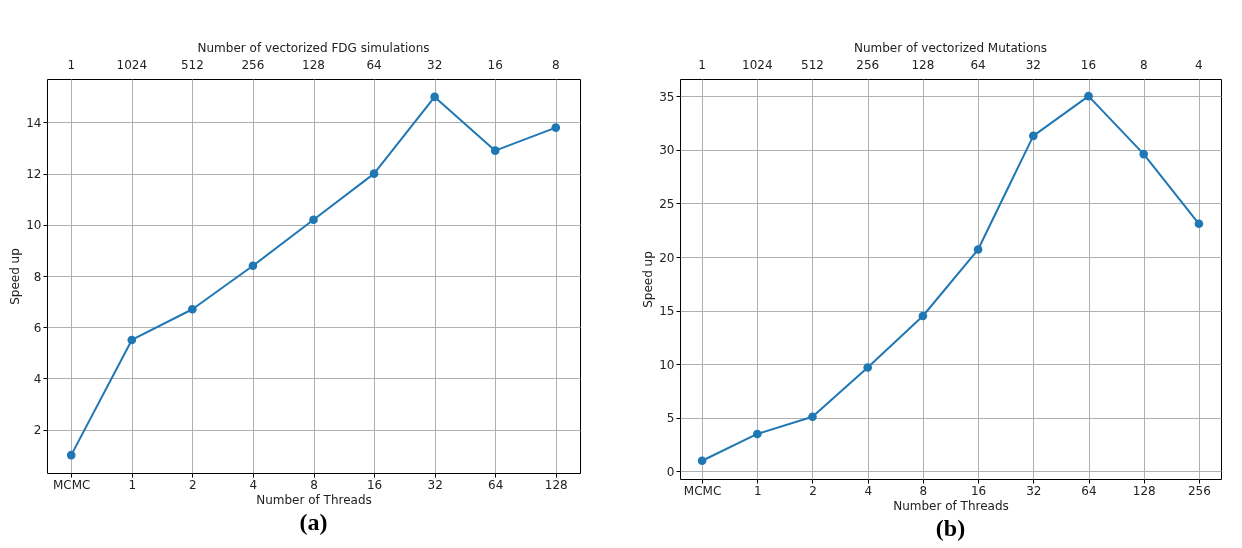 Image resolution: width=1242 pixels, height=548 pixels. I want to click on y-tick-label: 35, so click(667, 96).